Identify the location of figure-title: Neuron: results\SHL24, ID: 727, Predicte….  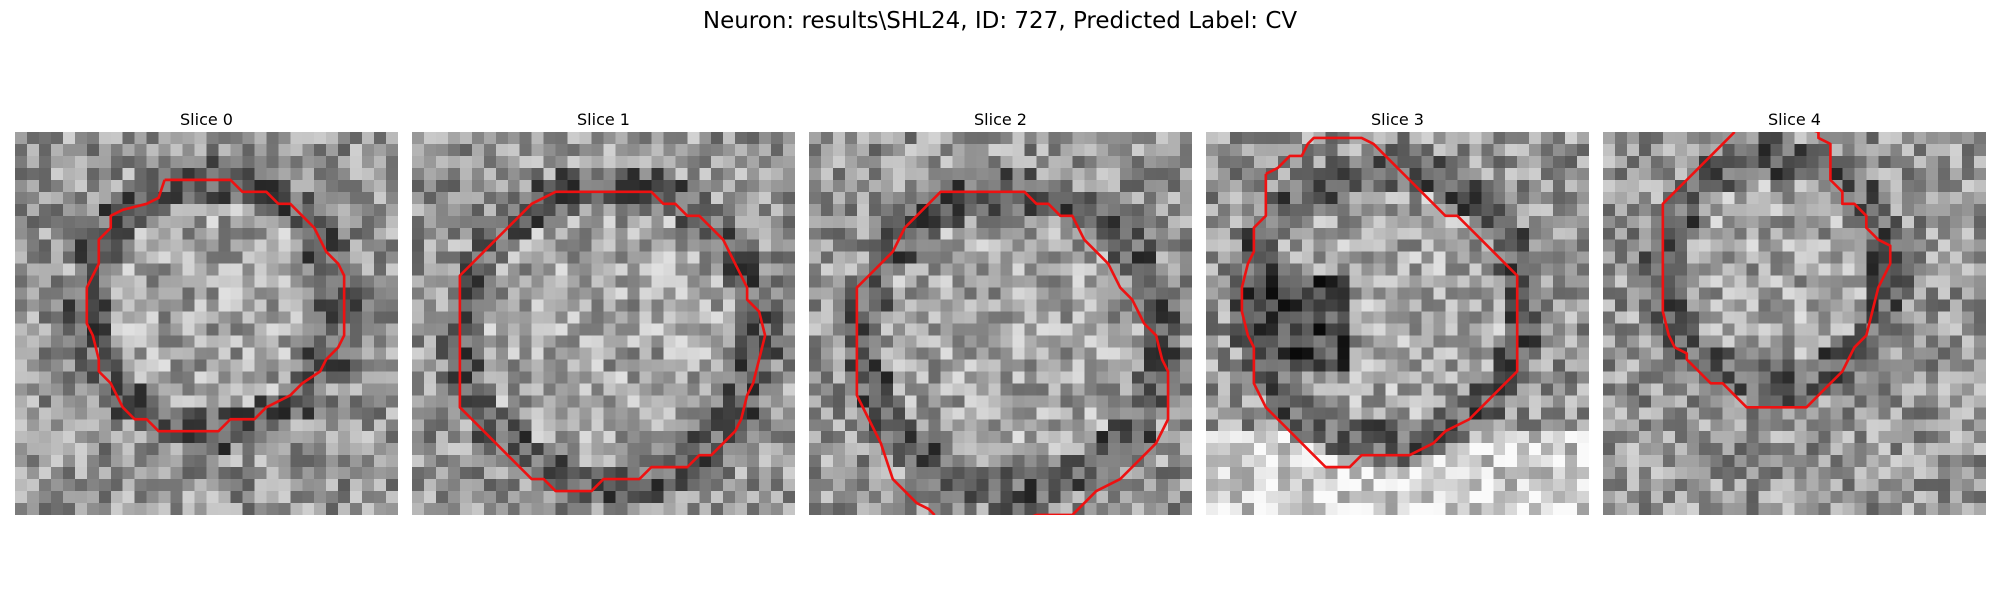
(1000, 21).